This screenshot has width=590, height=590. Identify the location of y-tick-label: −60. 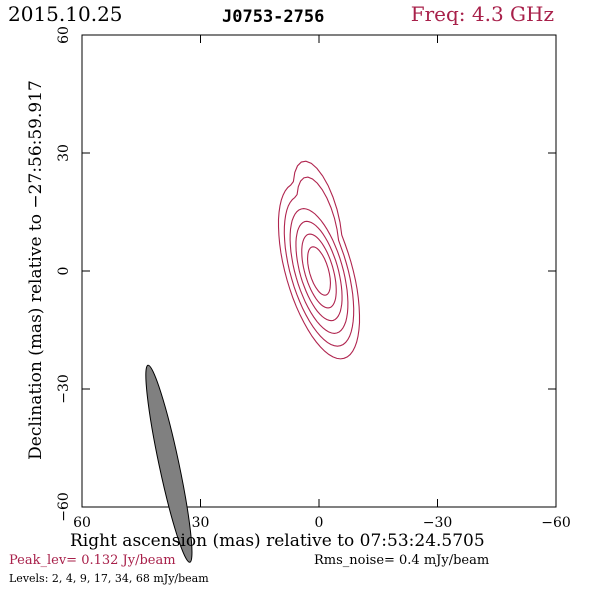
(64, 507).